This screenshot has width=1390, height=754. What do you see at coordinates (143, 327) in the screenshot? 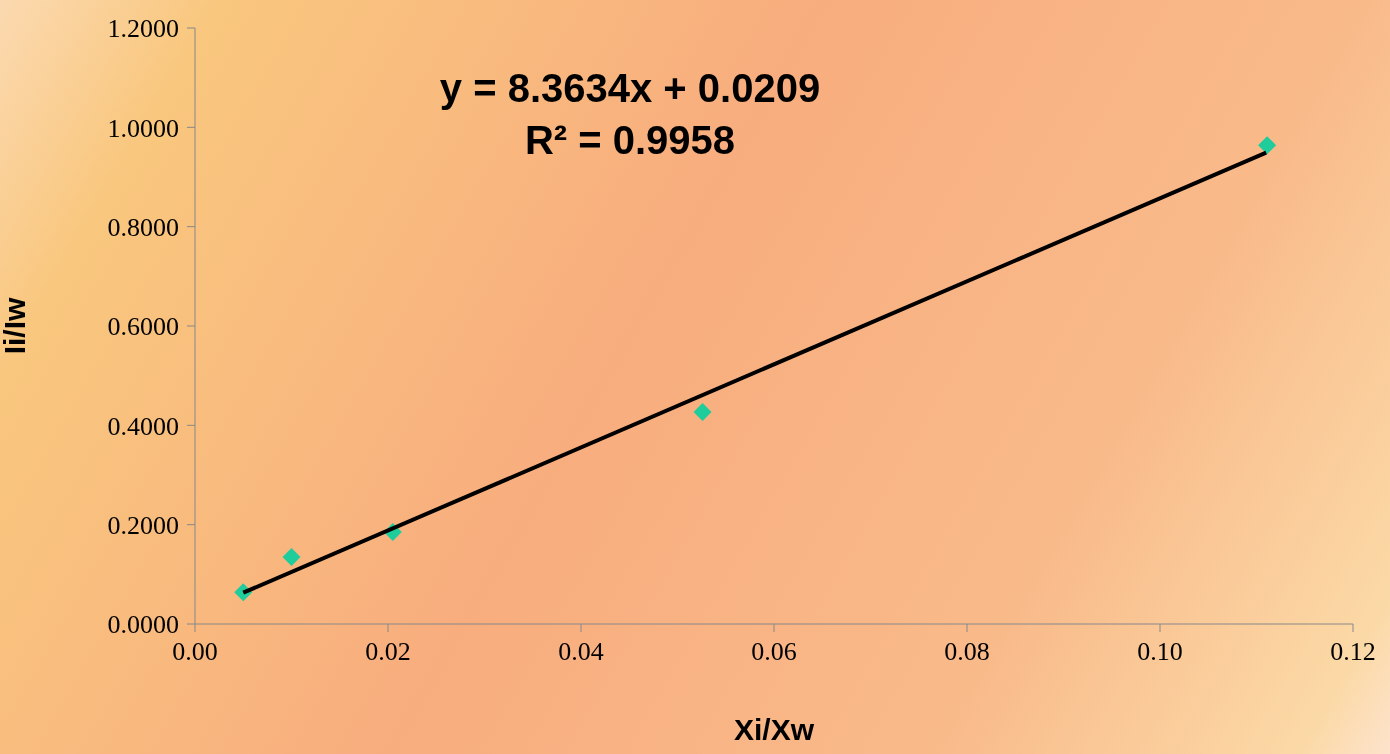
I see `y-tick-label: 0.6000` at bounding box center [143, 327].